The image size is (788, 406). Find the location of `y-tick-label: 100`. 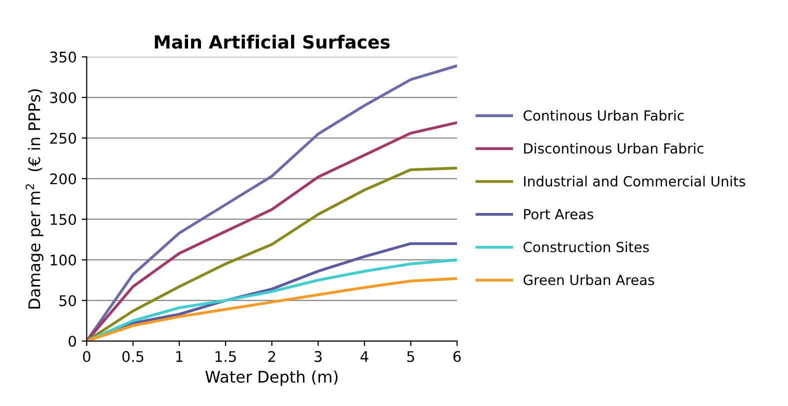

y-tick-label: 100 is located at coordinates (63, 260).